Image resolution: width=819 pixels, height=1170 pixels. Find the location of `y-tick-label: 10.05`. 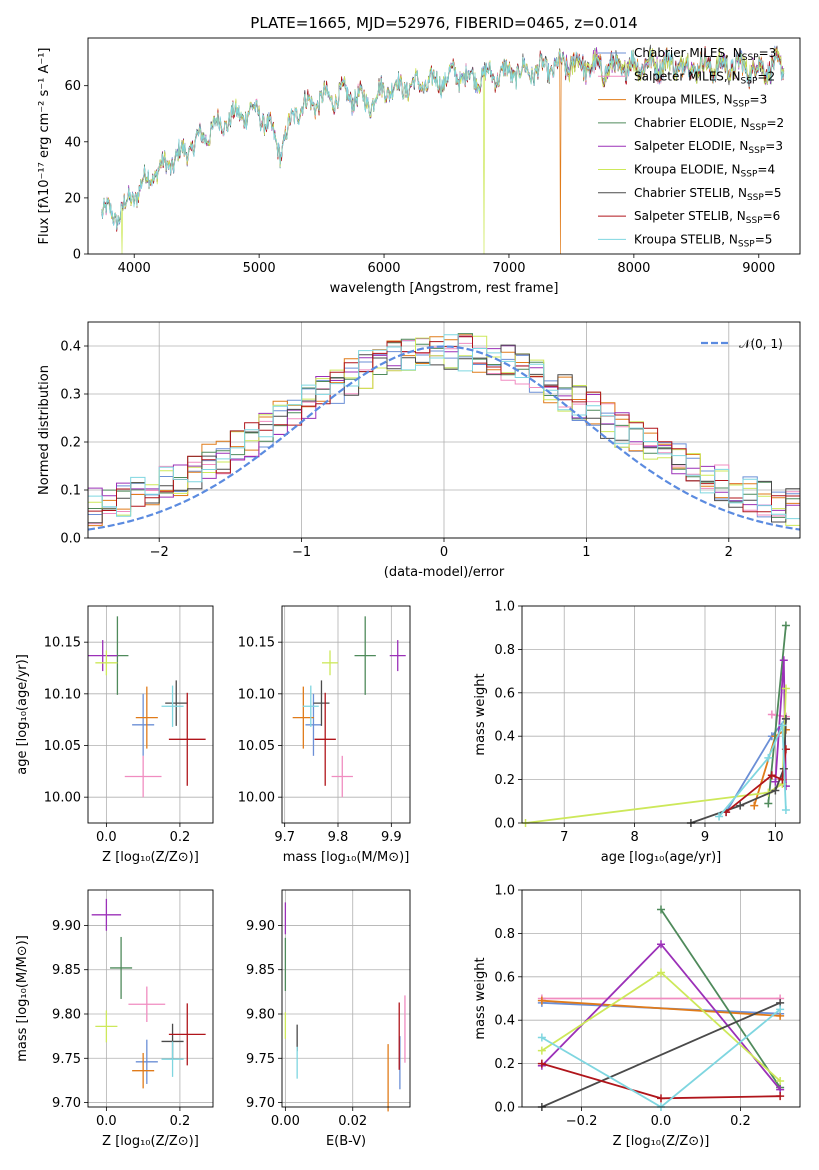

y-tick-label: 10.05 is located at coordinates (256, 746).